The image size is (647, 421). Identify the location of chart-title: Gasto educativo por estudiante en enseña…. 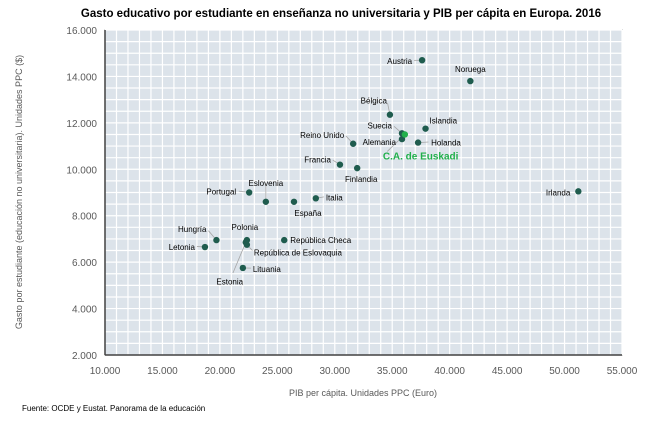
(341, 14).